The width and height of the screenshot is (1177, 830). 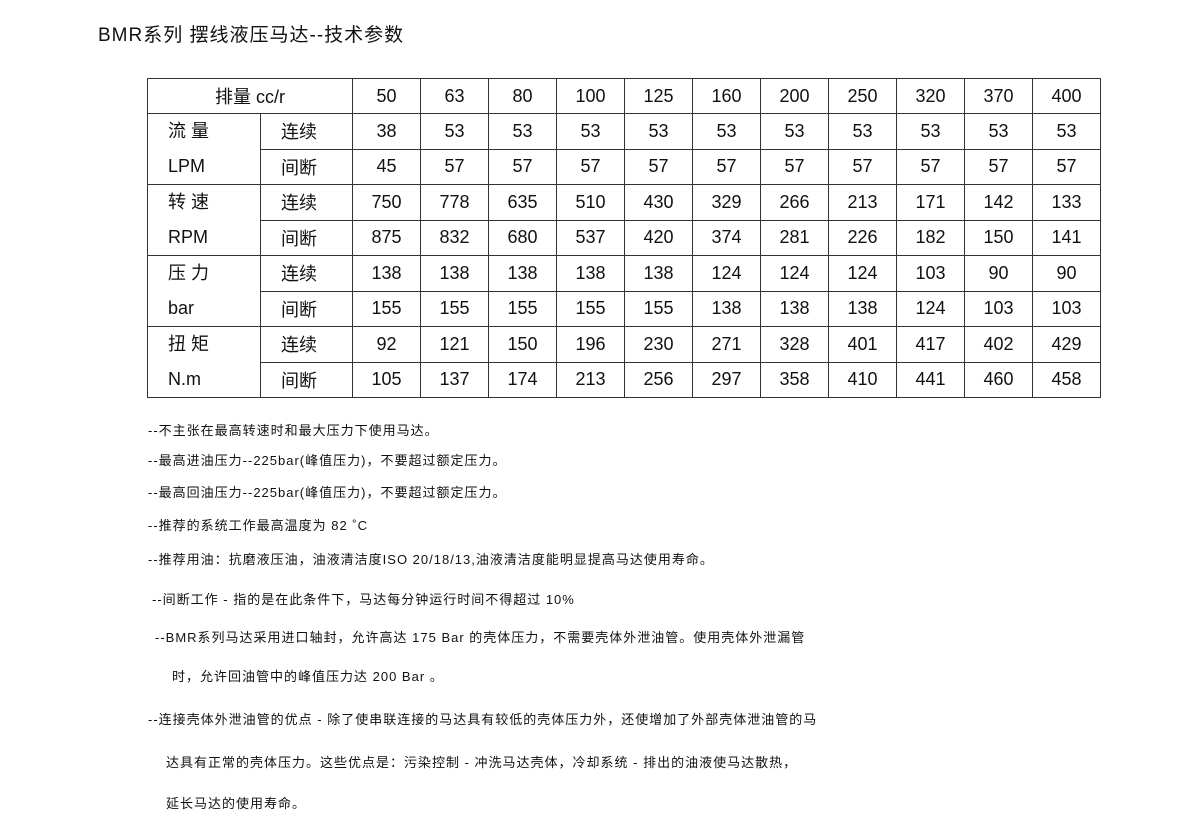 I want to click on value-cell: 537, so click(x=590, y=237).